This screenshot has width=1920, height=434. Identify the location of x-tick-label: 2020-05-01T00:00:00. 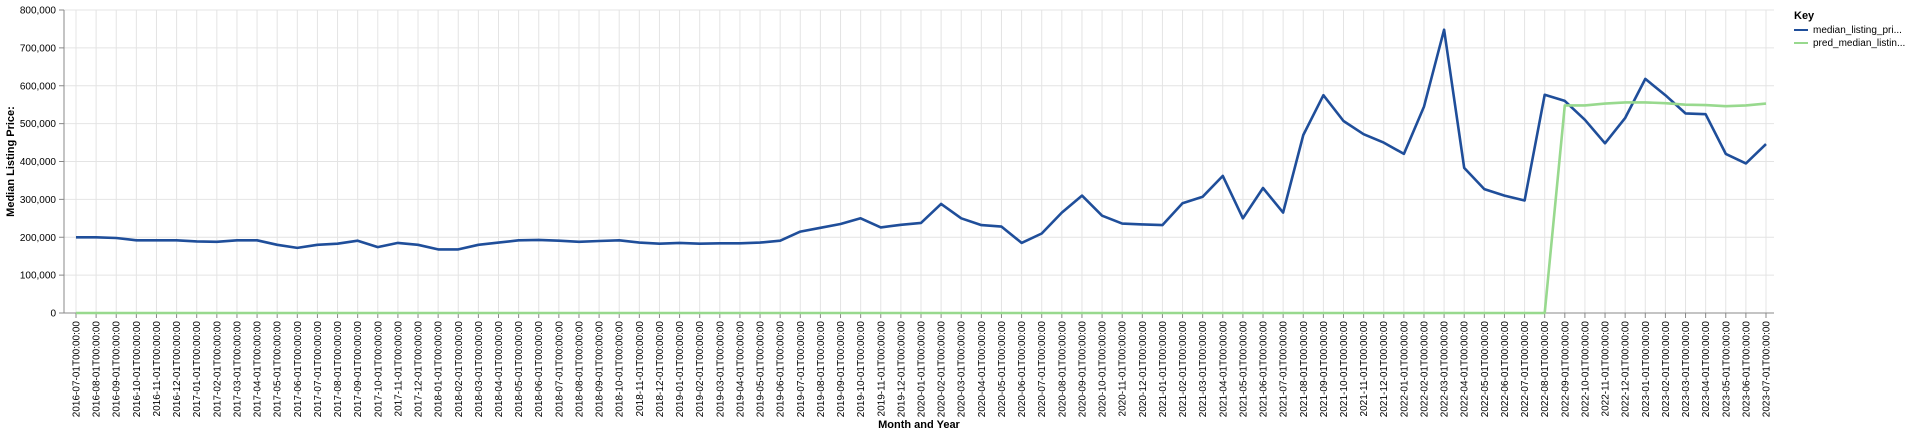
(1002, 369).